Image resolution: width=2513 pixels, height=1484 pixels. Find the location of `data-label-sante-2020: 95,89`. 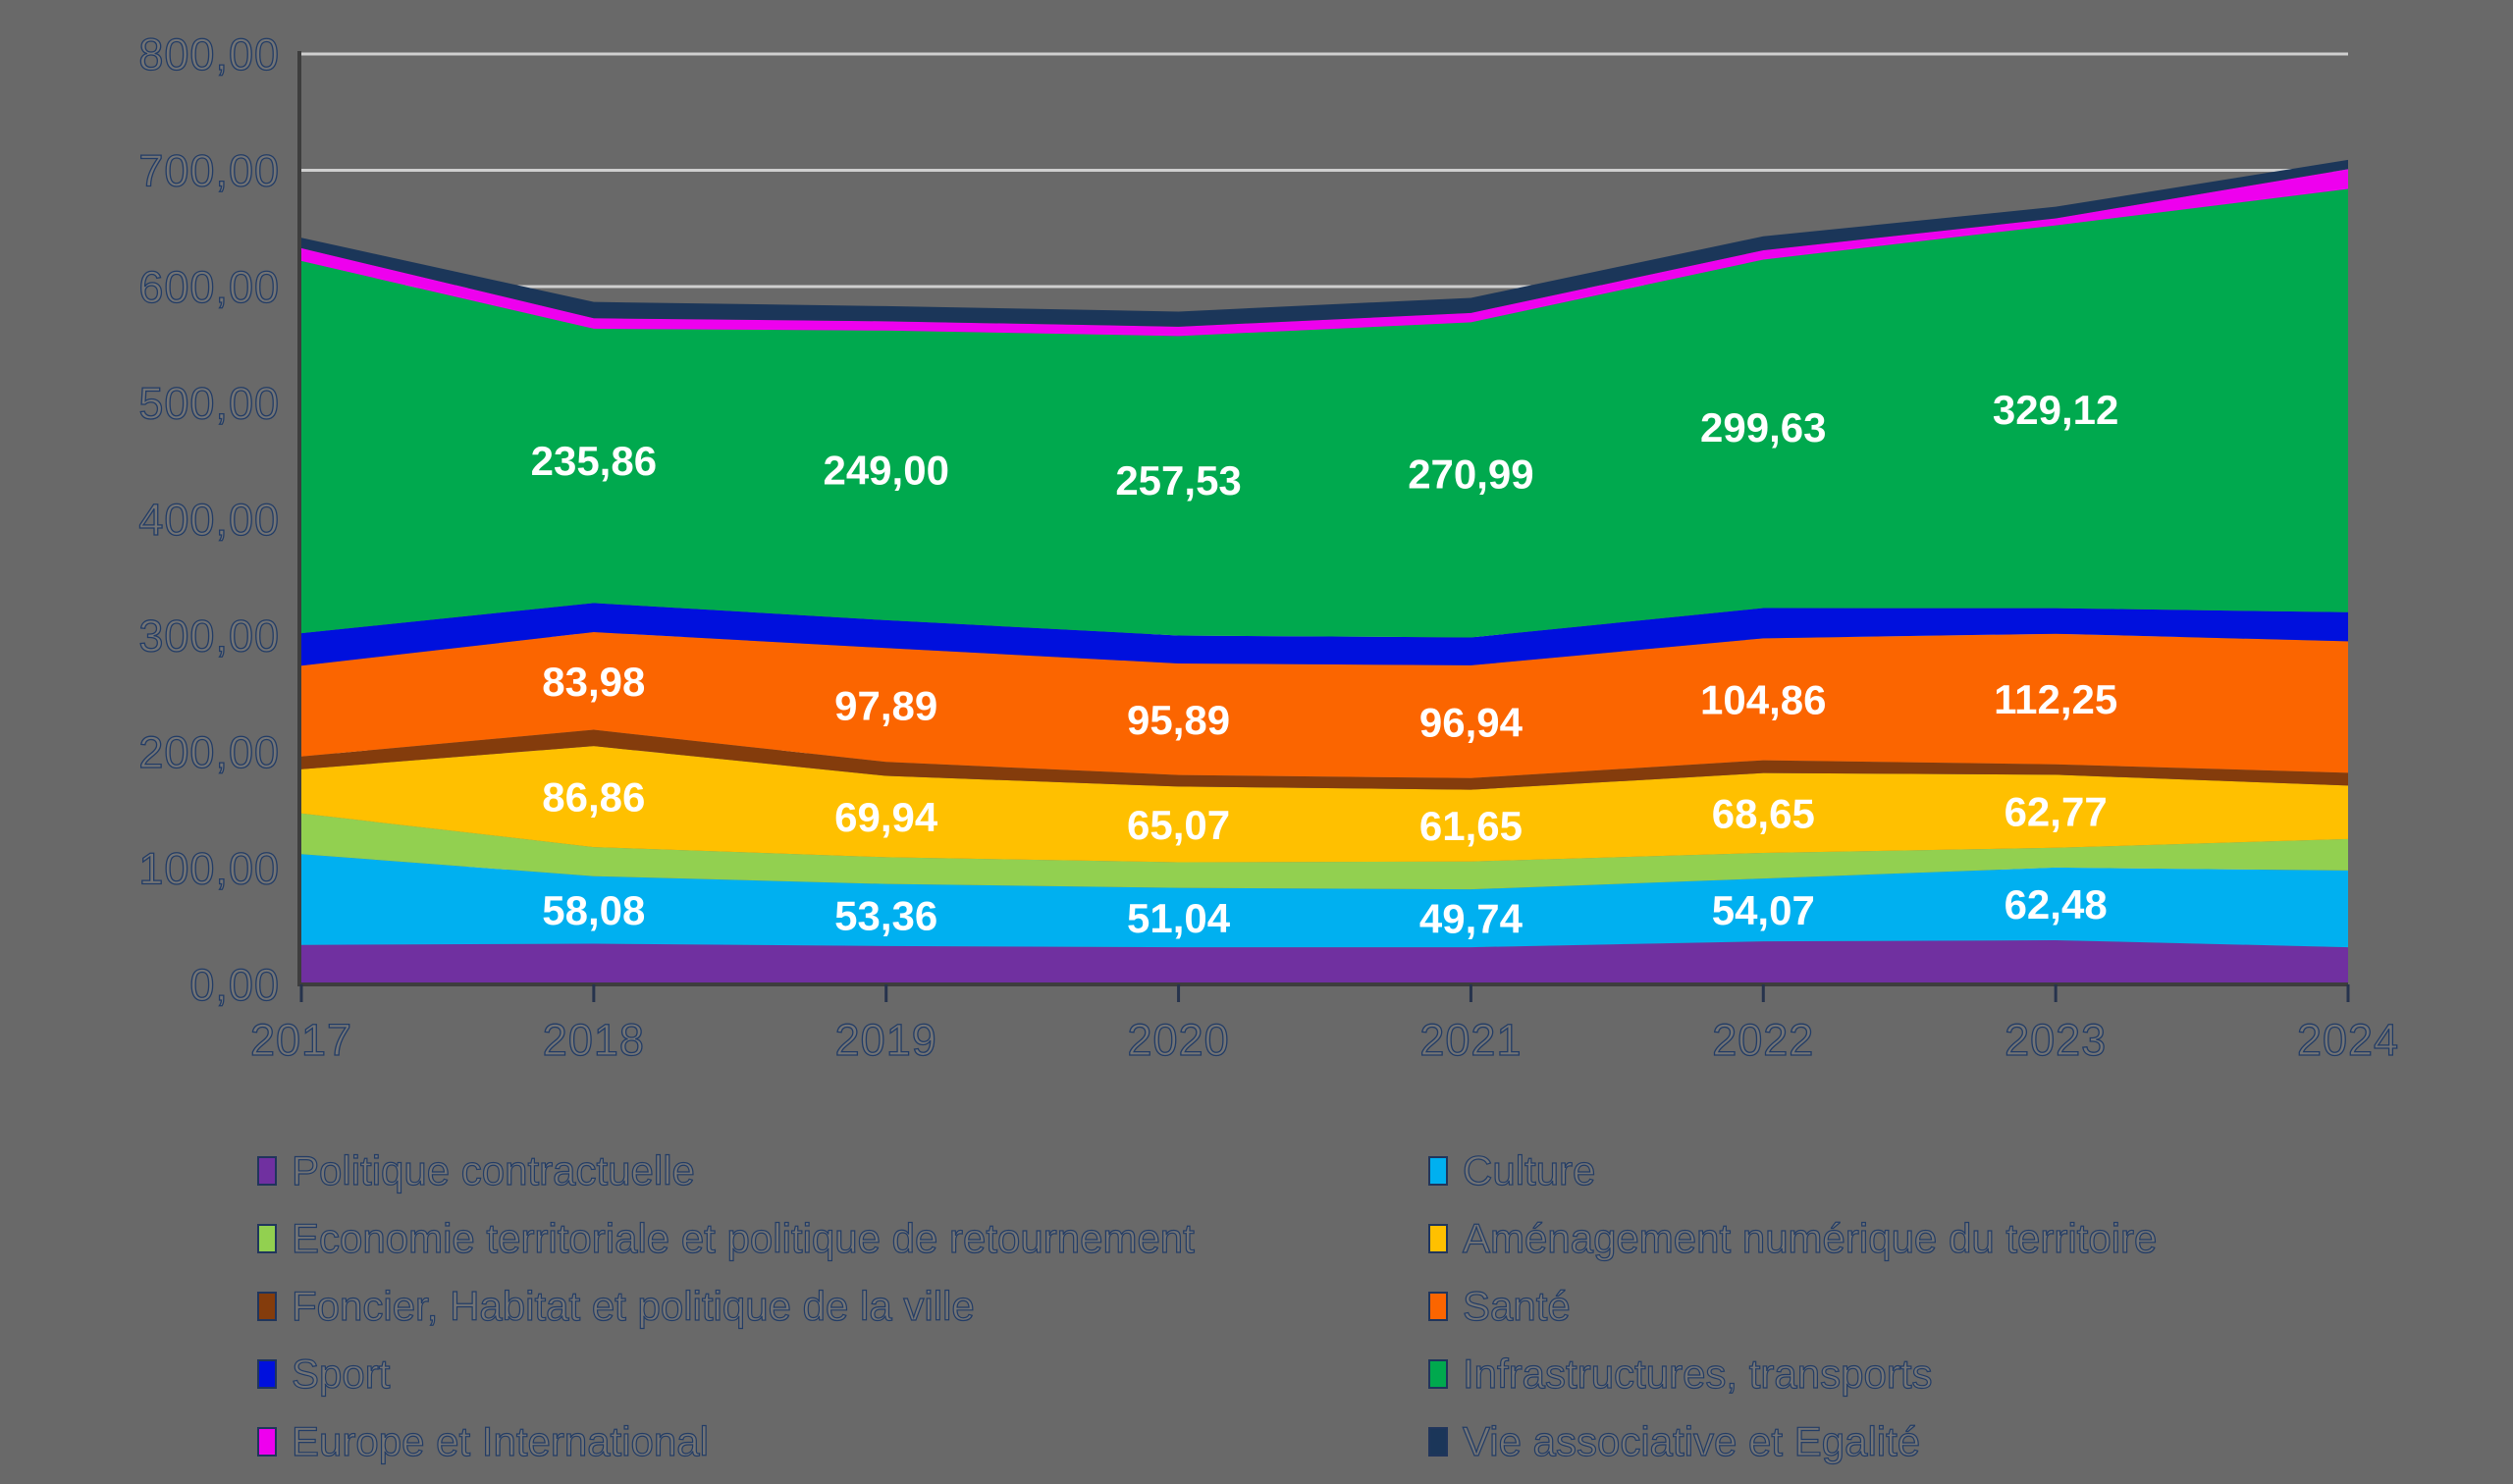

data-label-sante-2020: 95,89 is located at coordinates (1178, 720).